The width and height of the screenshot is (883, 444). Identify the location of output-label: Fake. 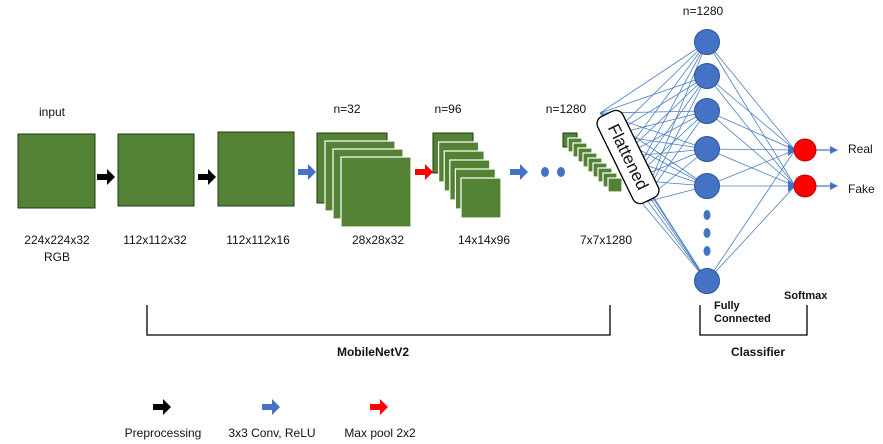
(861, 189).